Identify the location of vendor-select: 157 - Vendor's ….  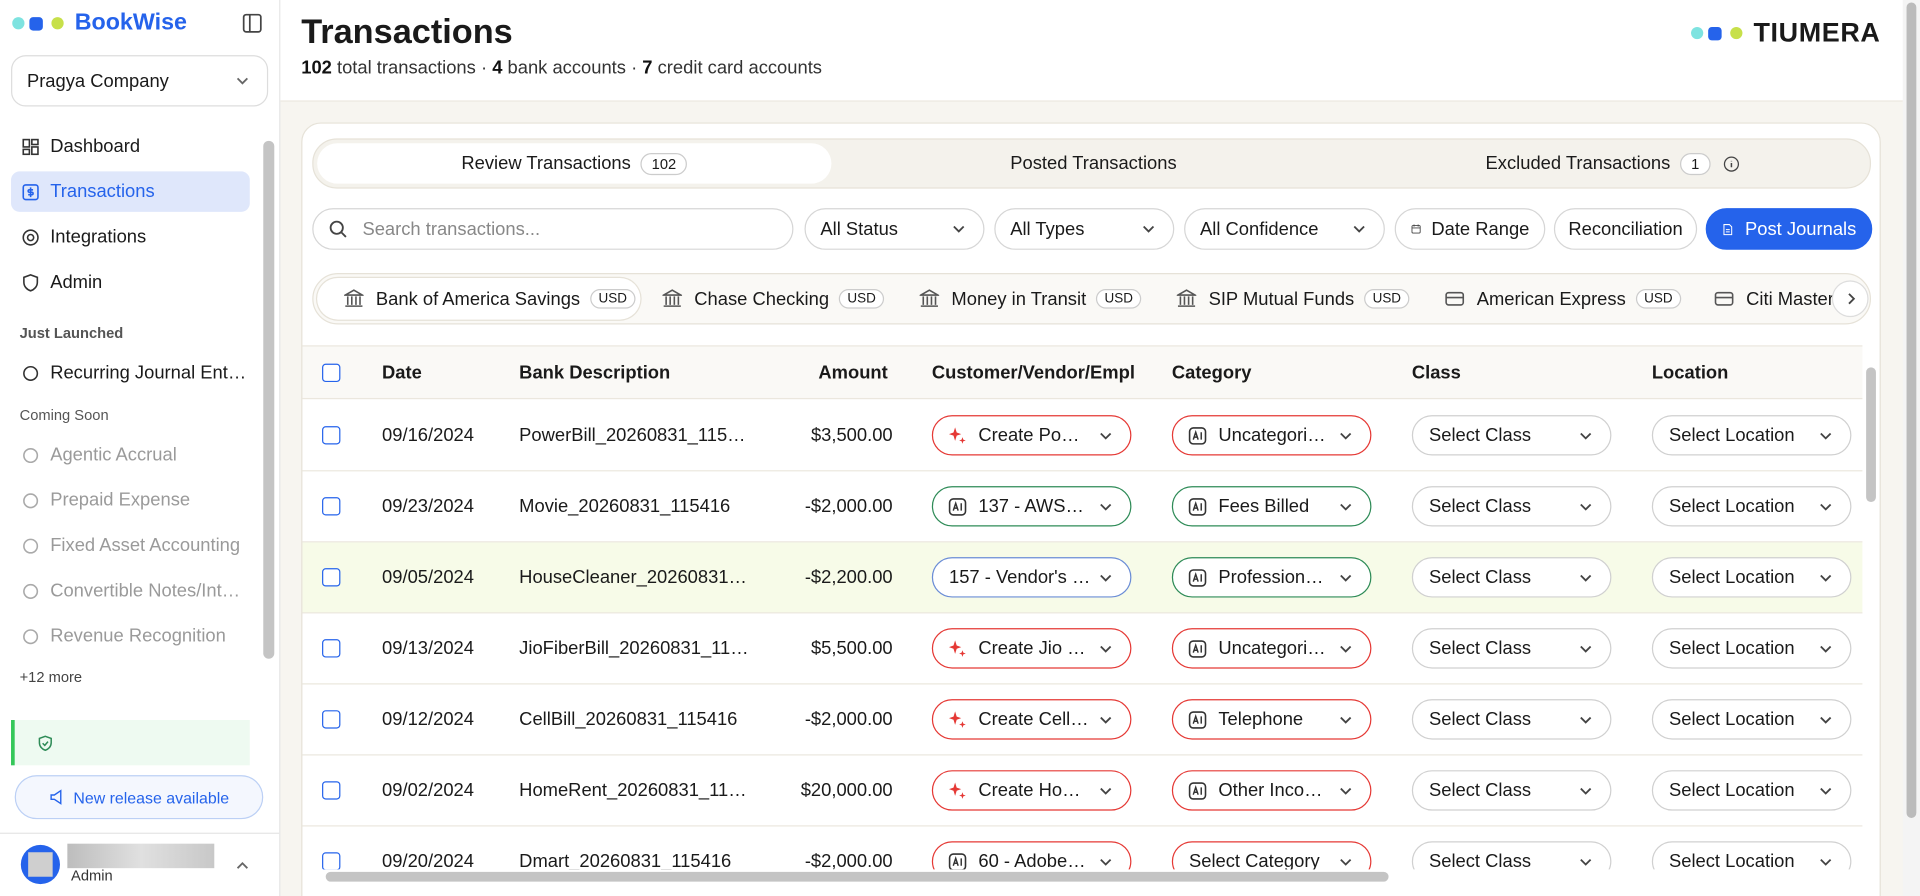
(1031, 577).